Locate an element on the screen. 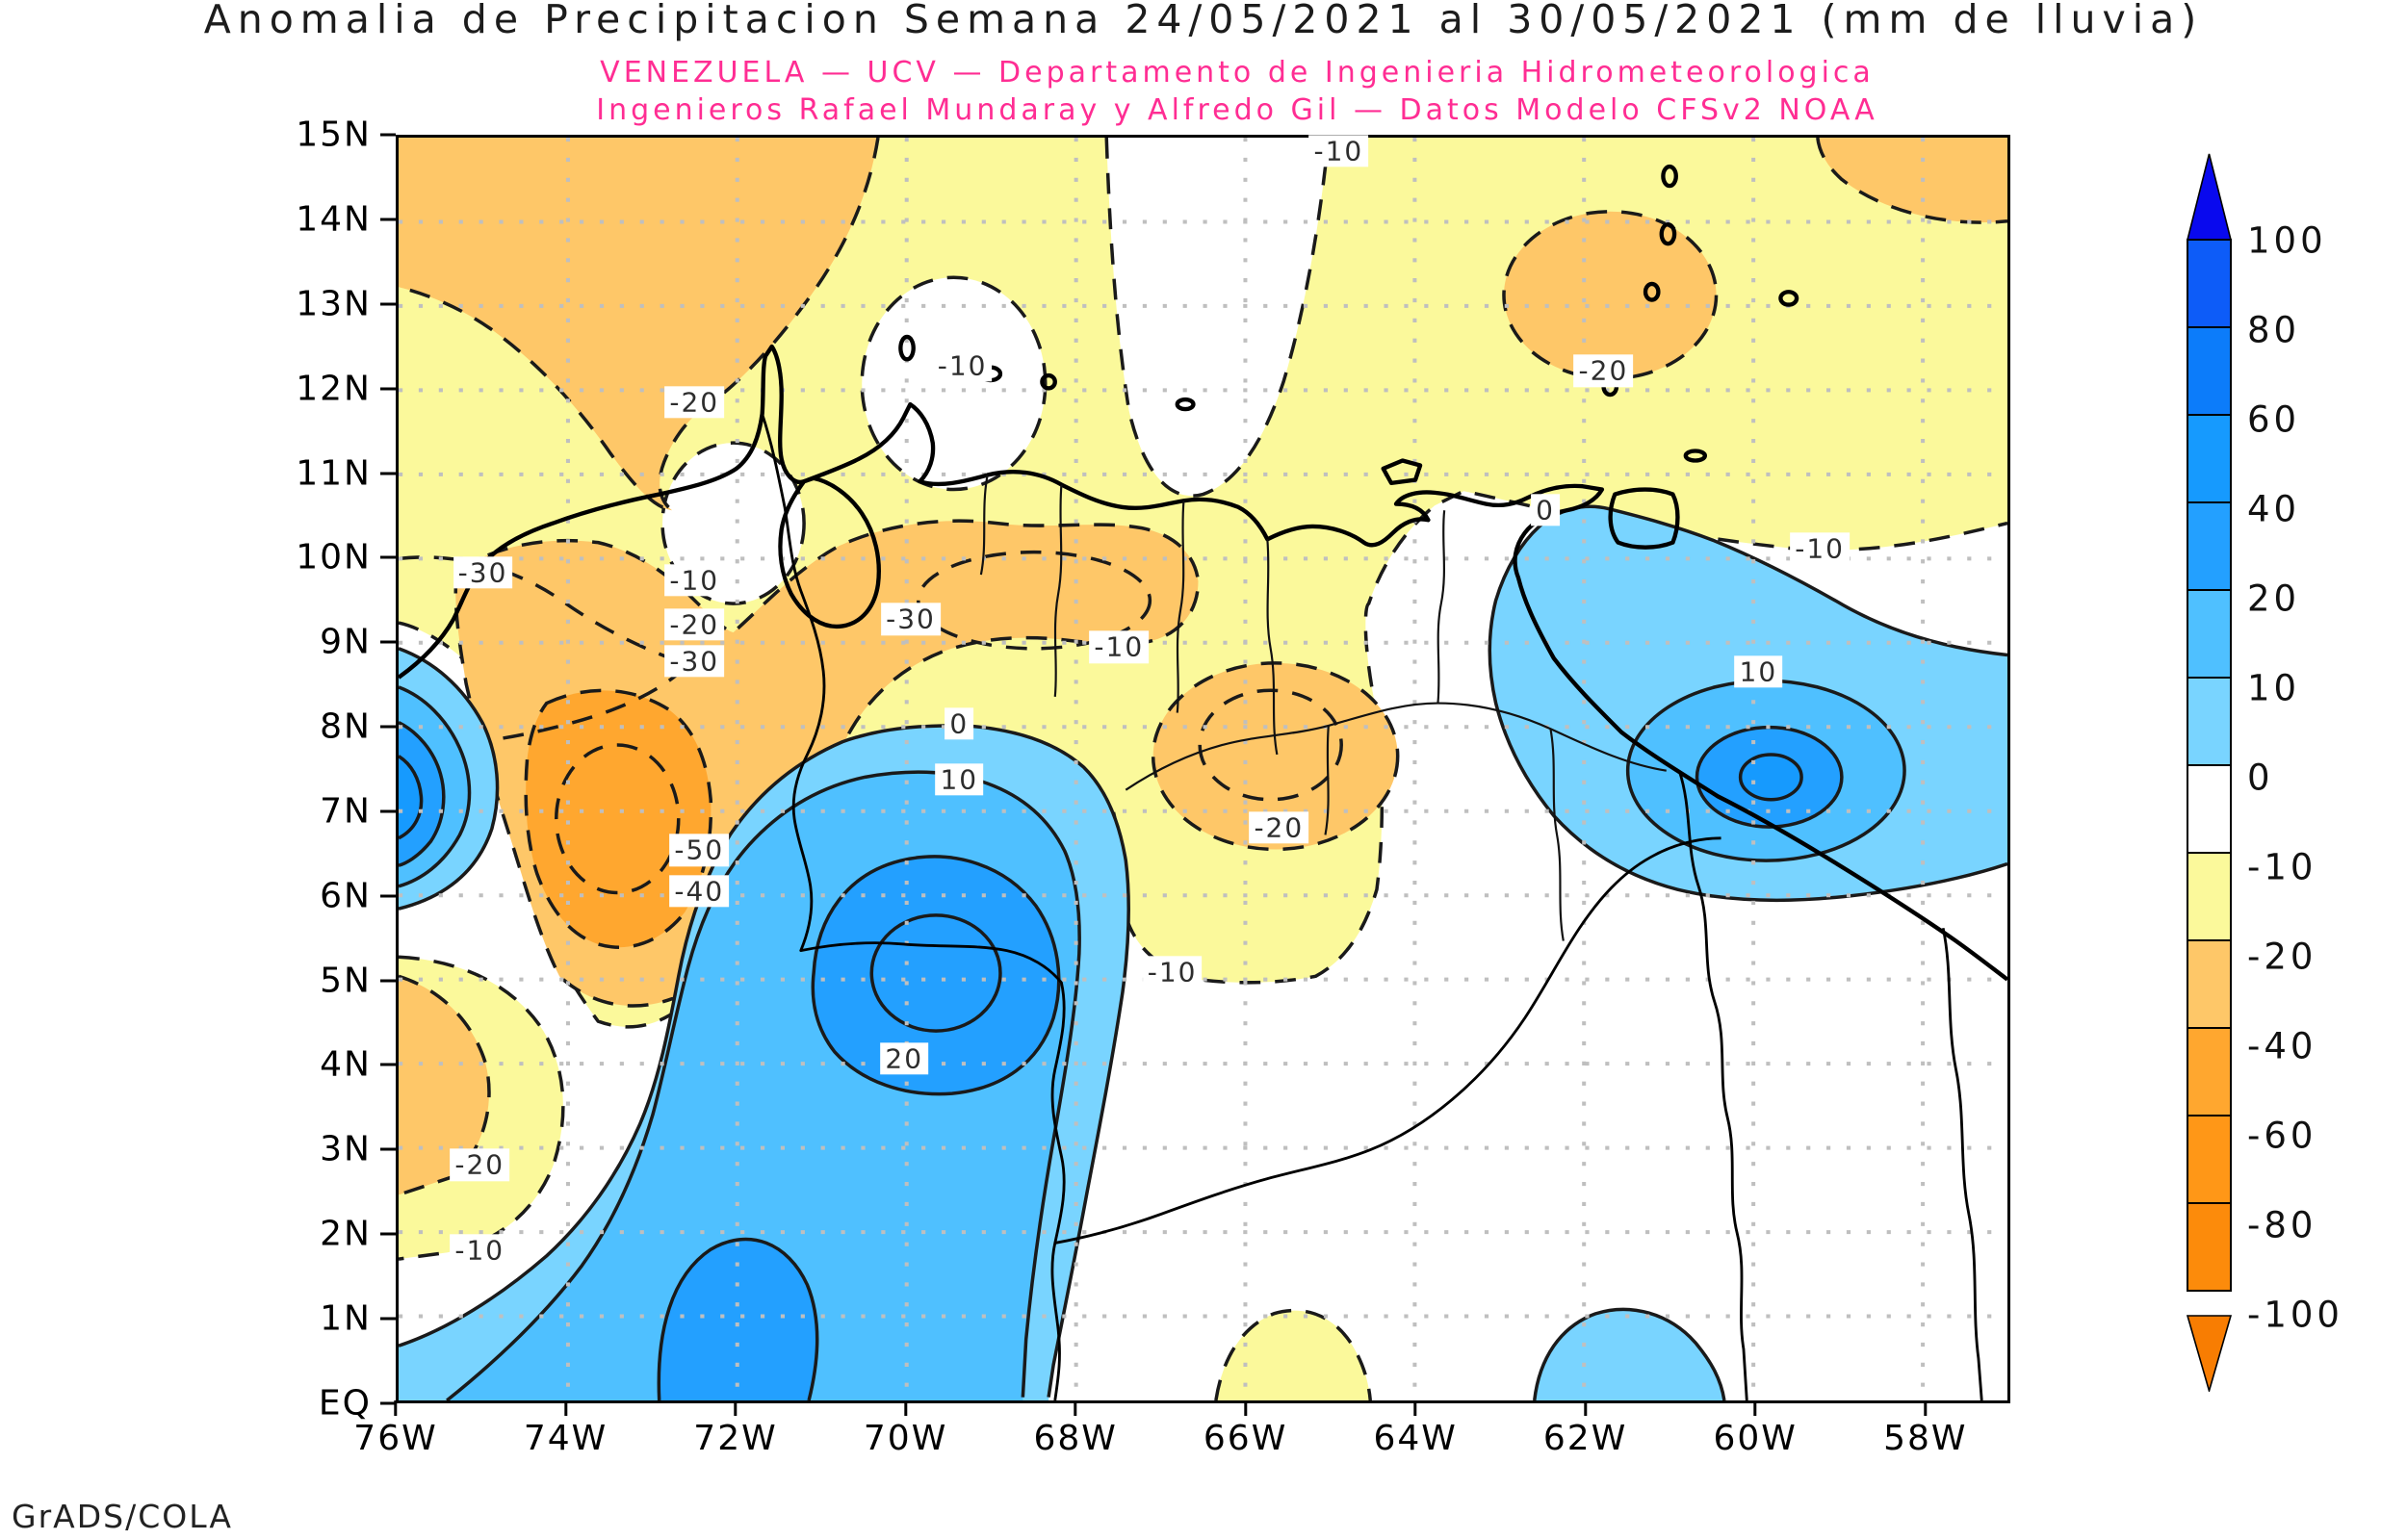 The height and width of the screenshot is (1540, 2407). contour-0-bottom-right is located at coordinates (1629, 1353).